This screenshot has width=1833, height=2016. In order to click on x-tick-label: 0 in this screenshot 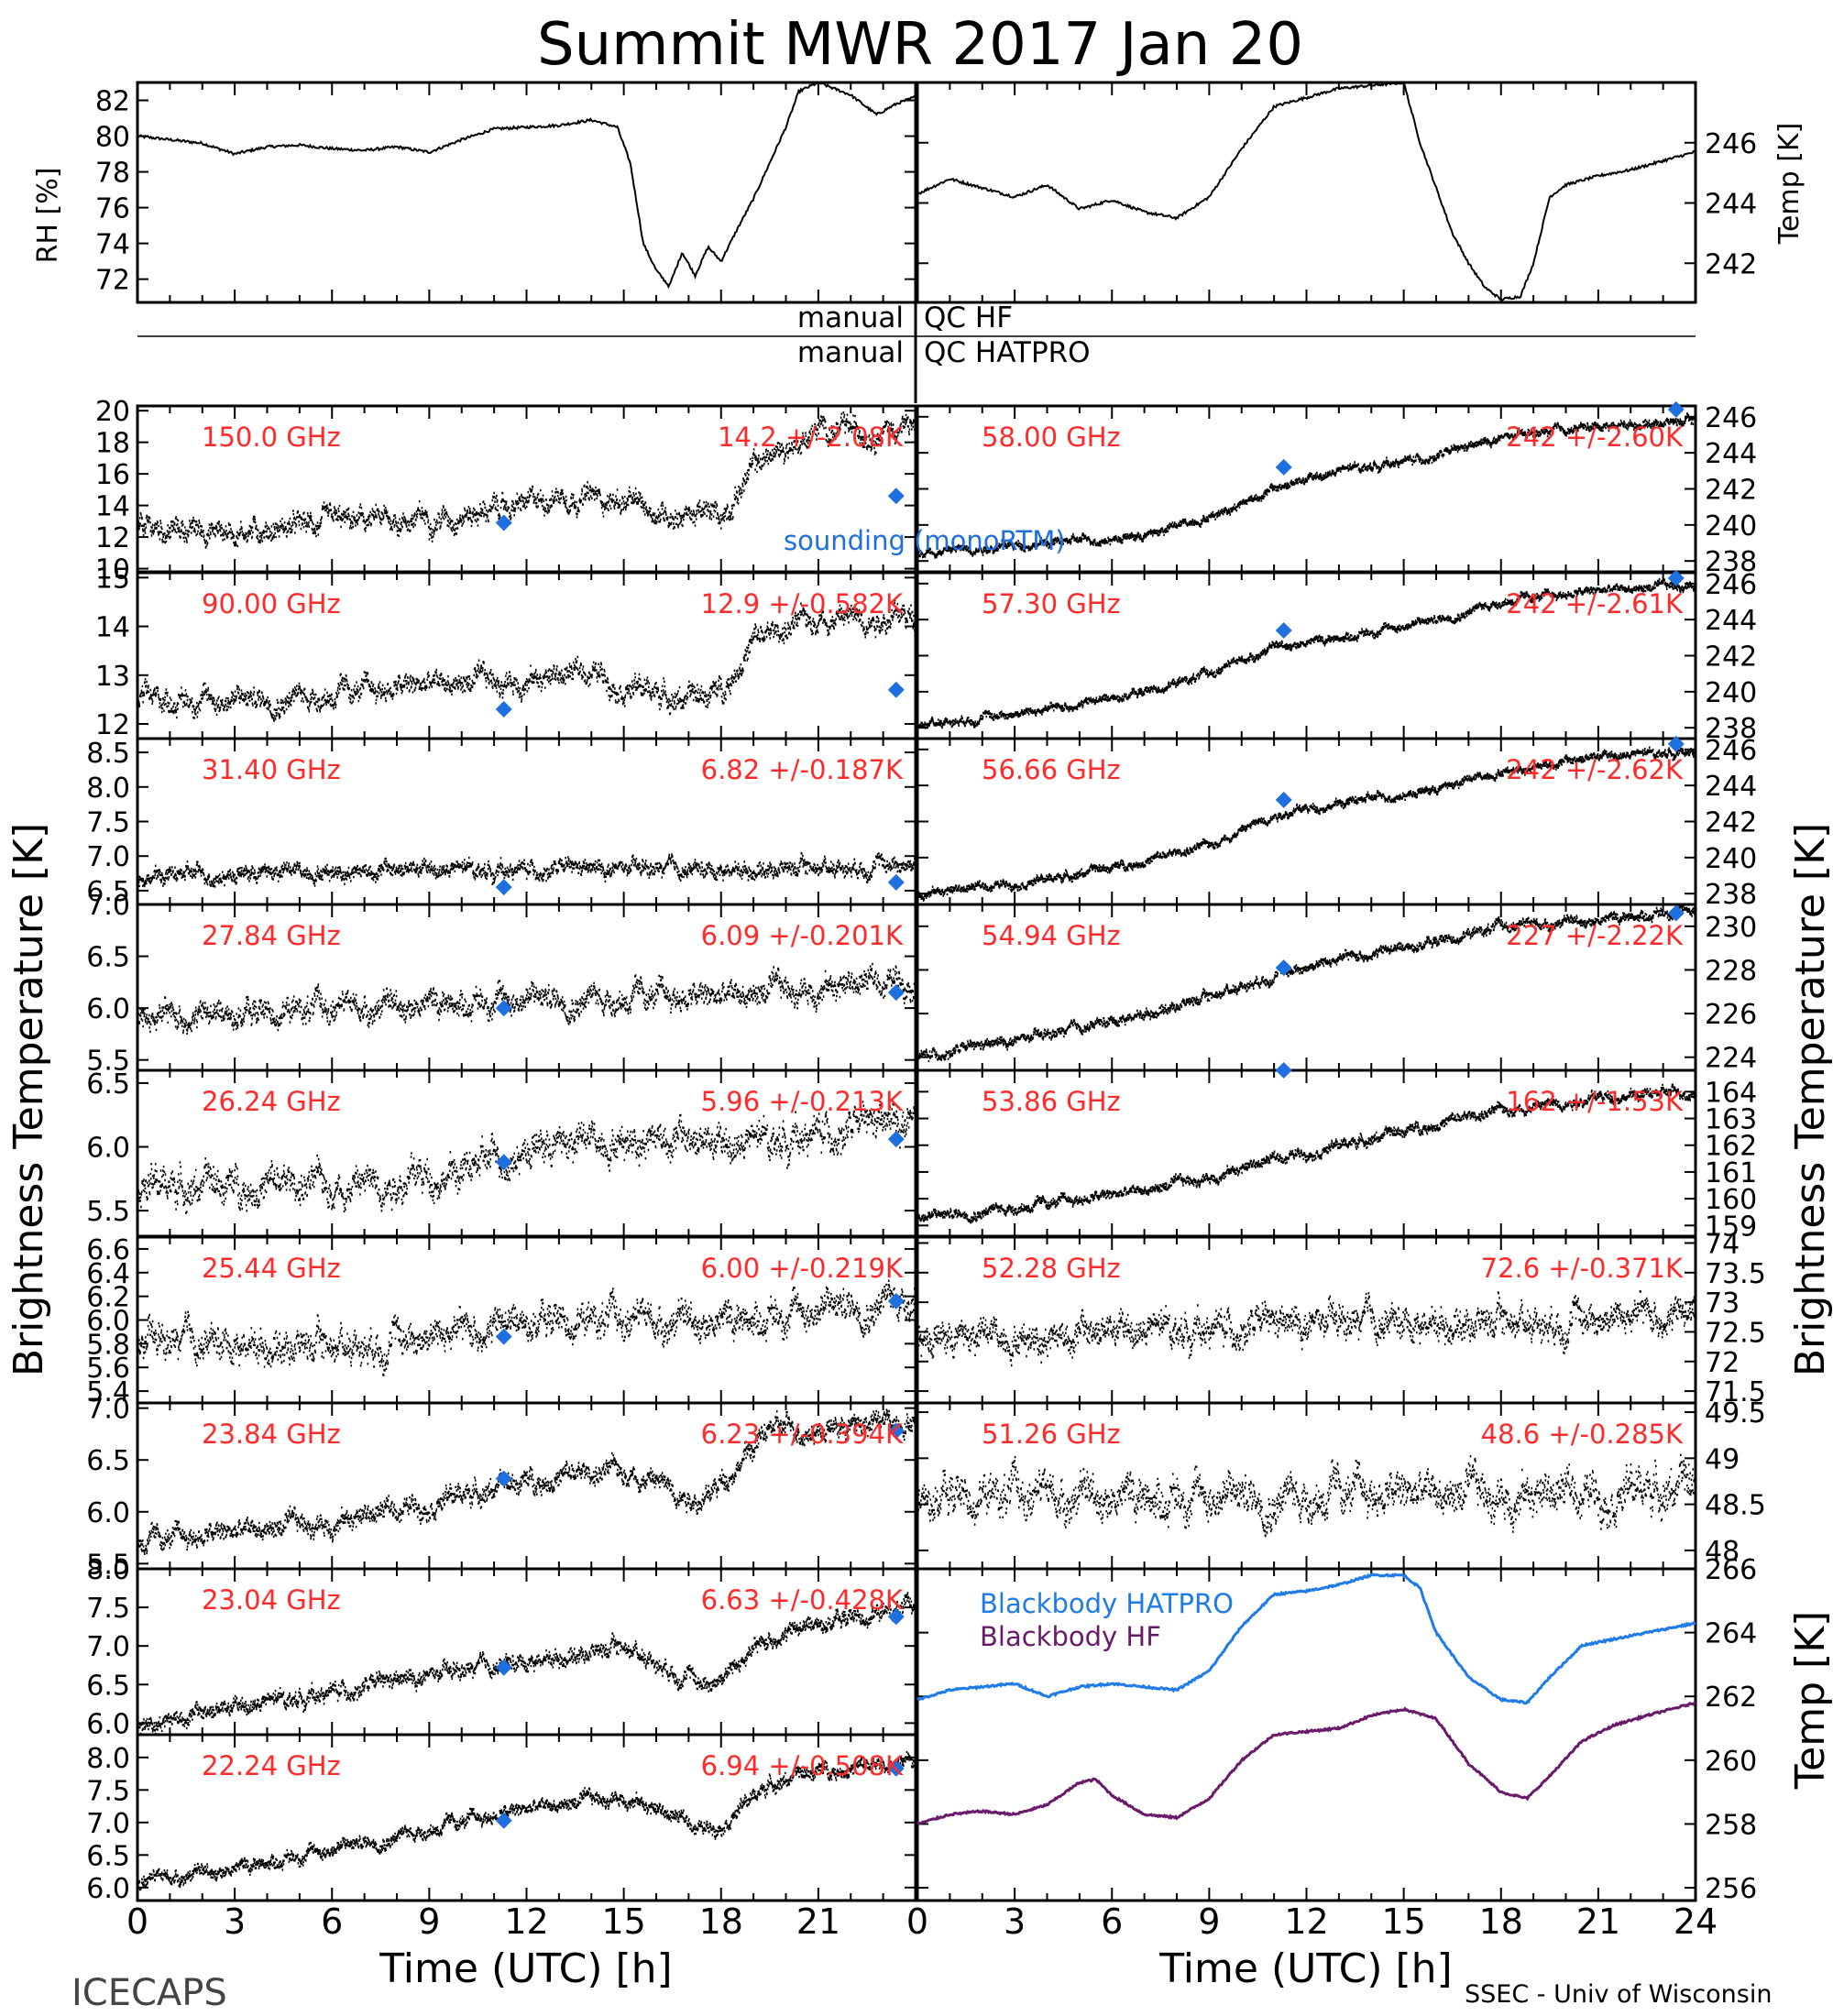, I will do `click(917, 1921)`.